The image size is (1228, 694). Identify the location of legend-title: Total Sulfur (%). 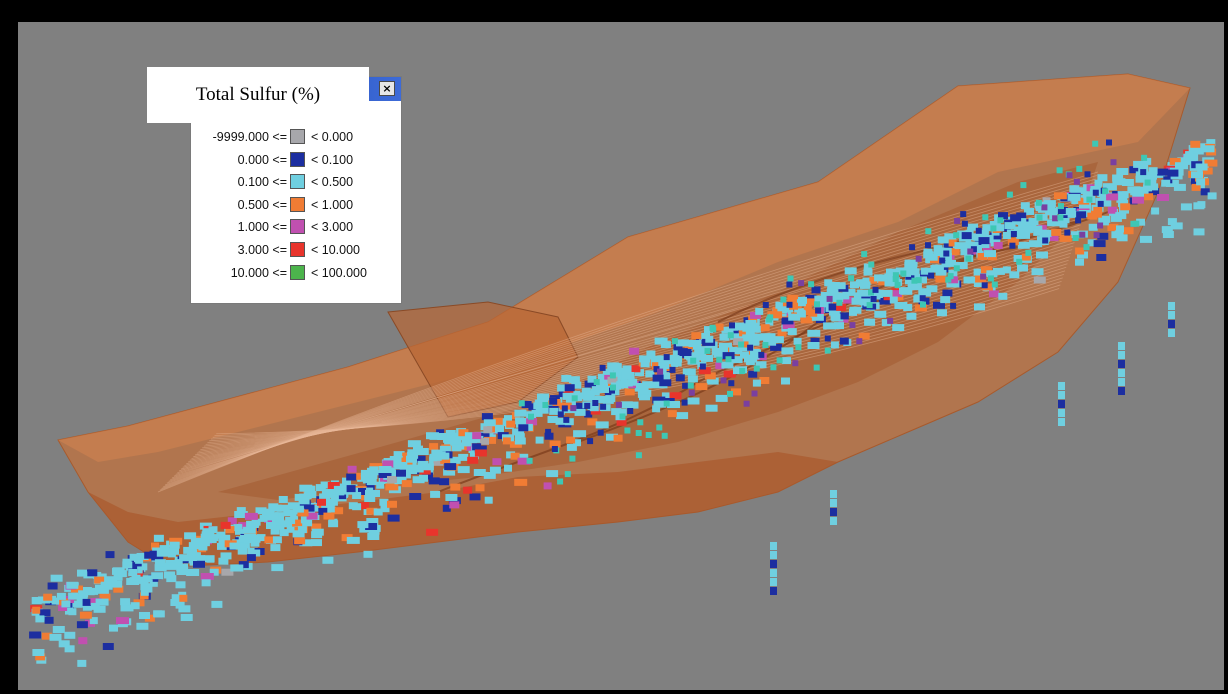
(258, 95).